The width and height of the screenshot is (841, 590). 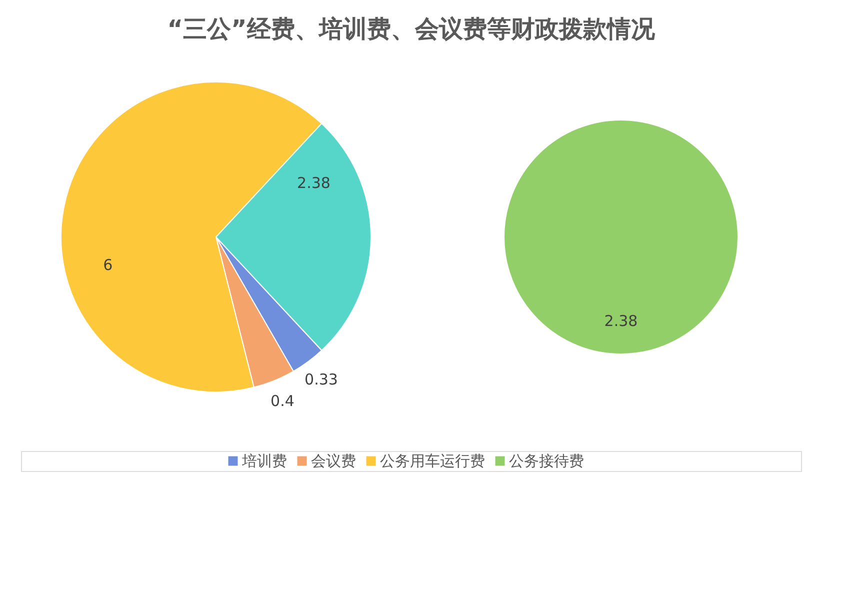 What do you see at coordinates (411, 29) in the screenshot?
I see `chart-title: “三公”经费、培训费、会议费等财政拨款情况` at bounding box center [411, 29].